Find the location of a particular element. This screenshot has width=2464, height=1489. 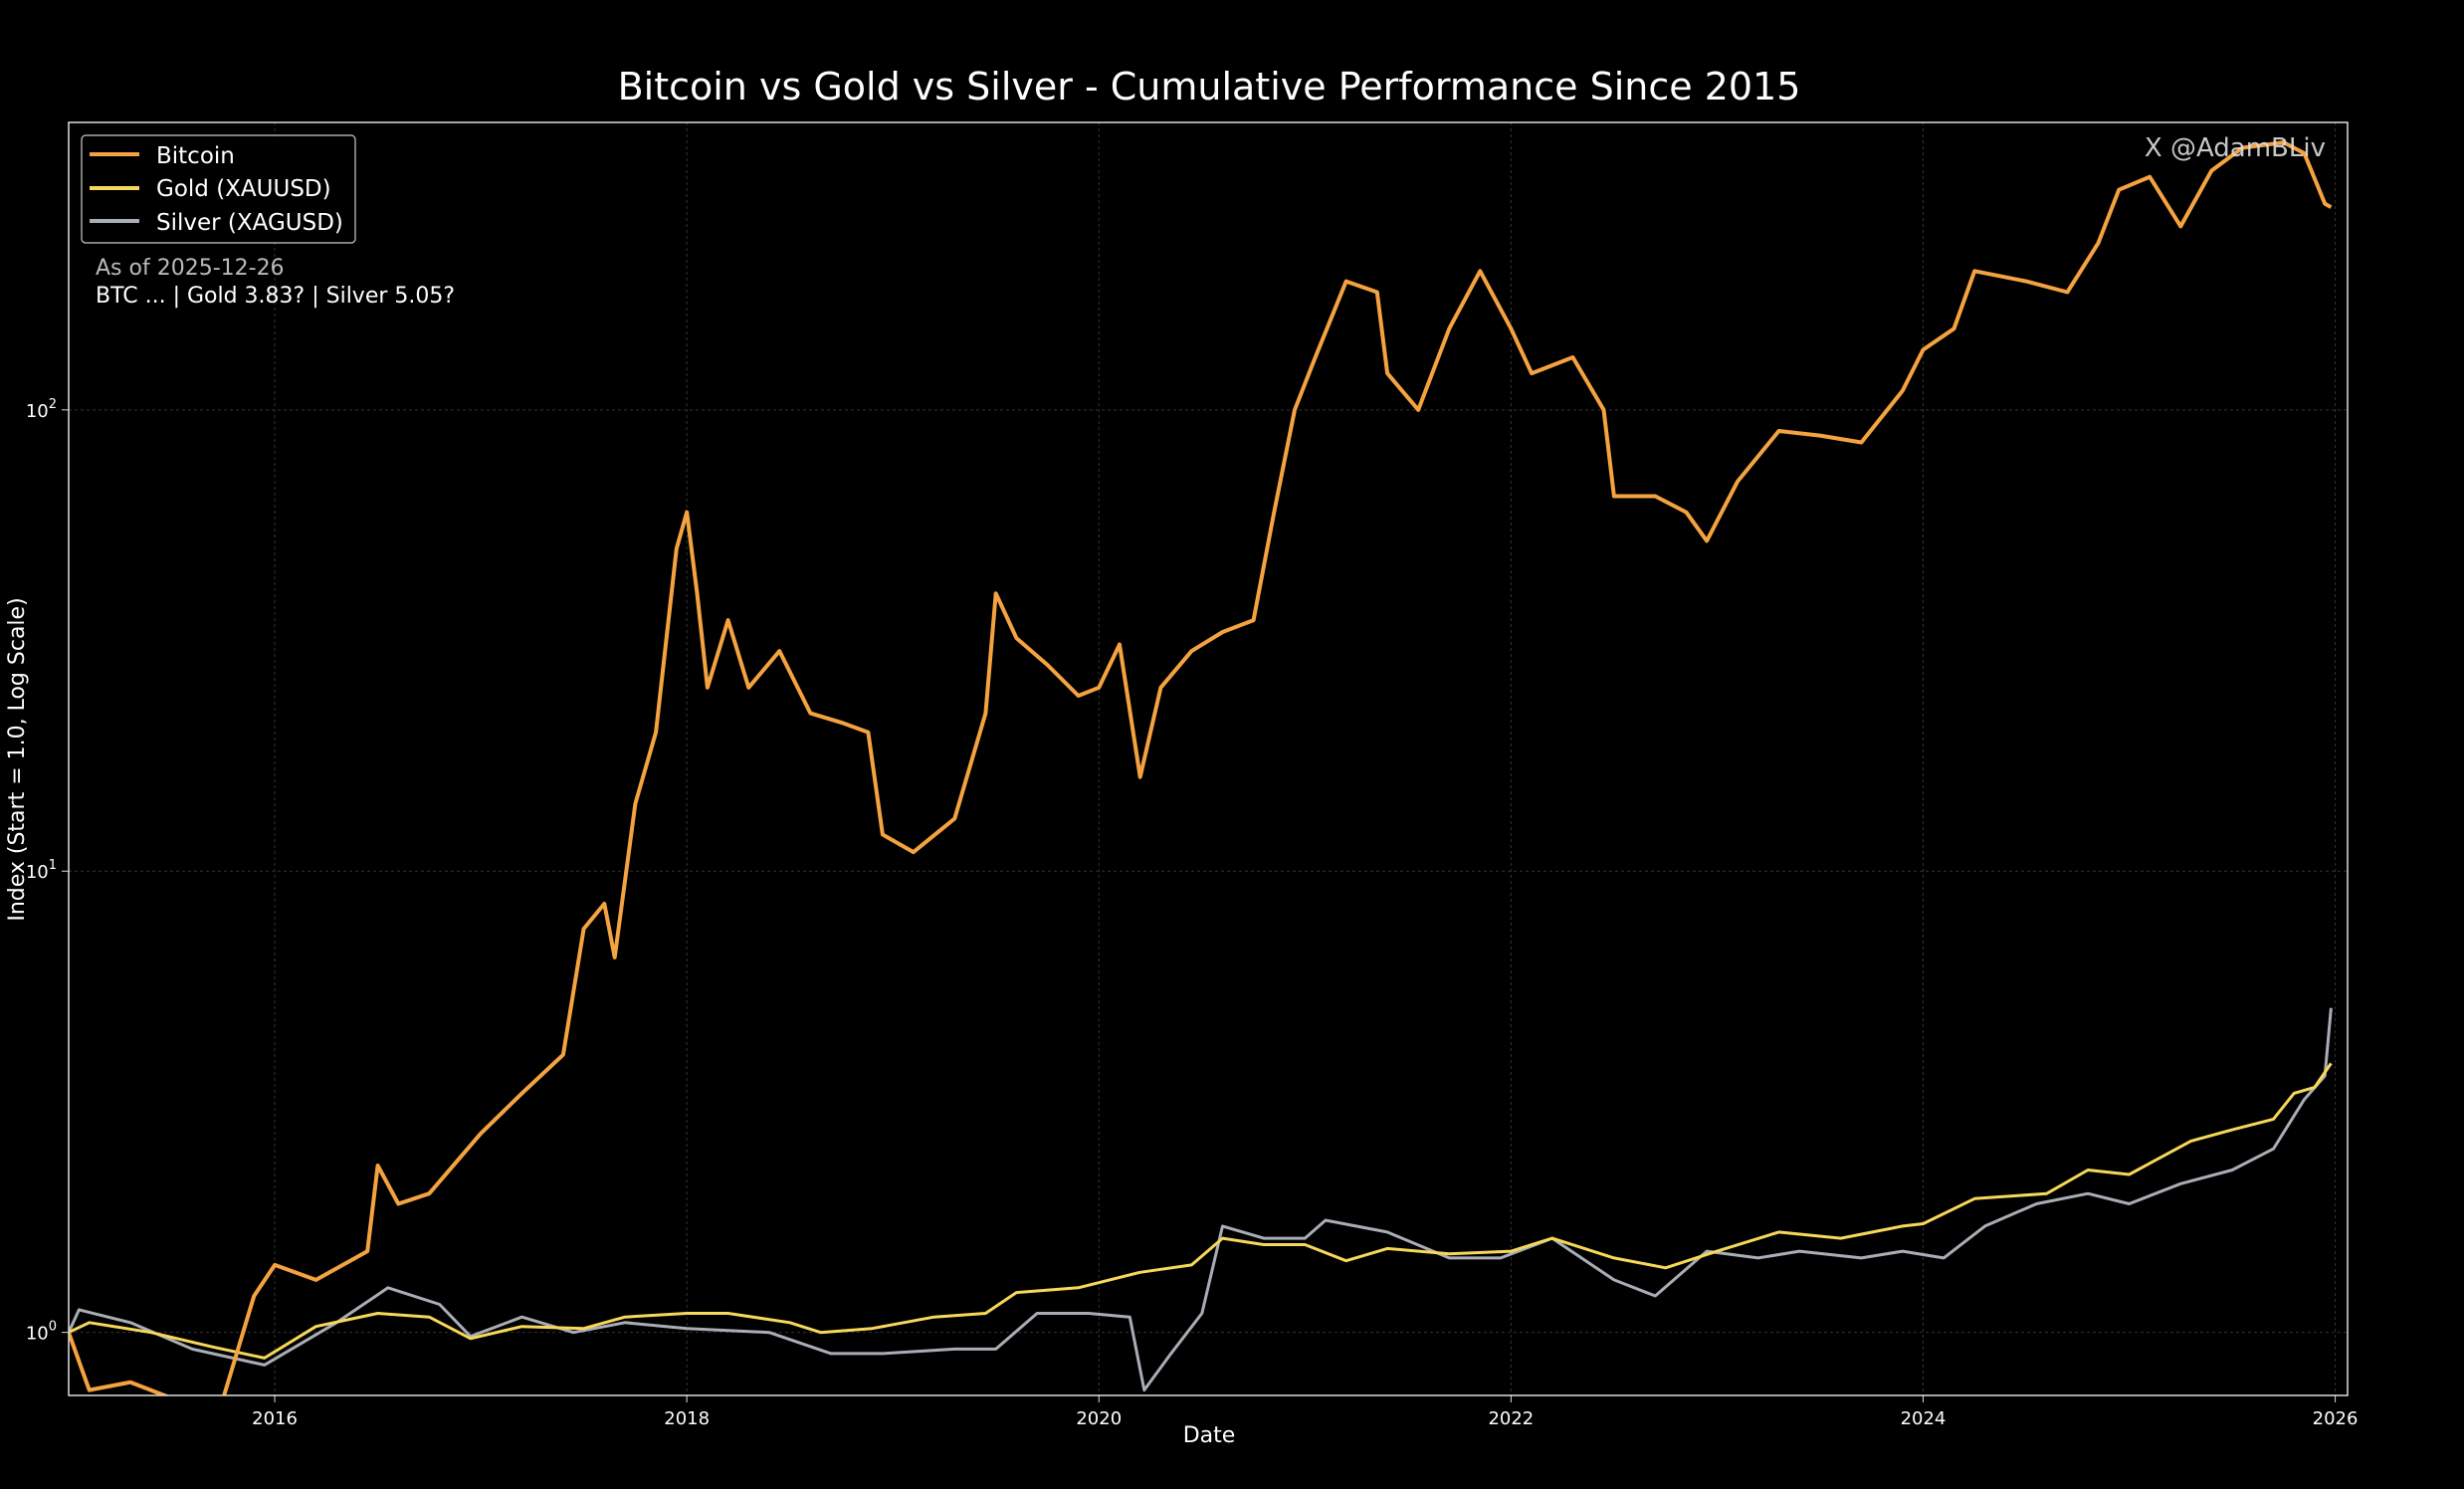

watermark: X @AdamBLiv is located at coordinates (2235, 148).